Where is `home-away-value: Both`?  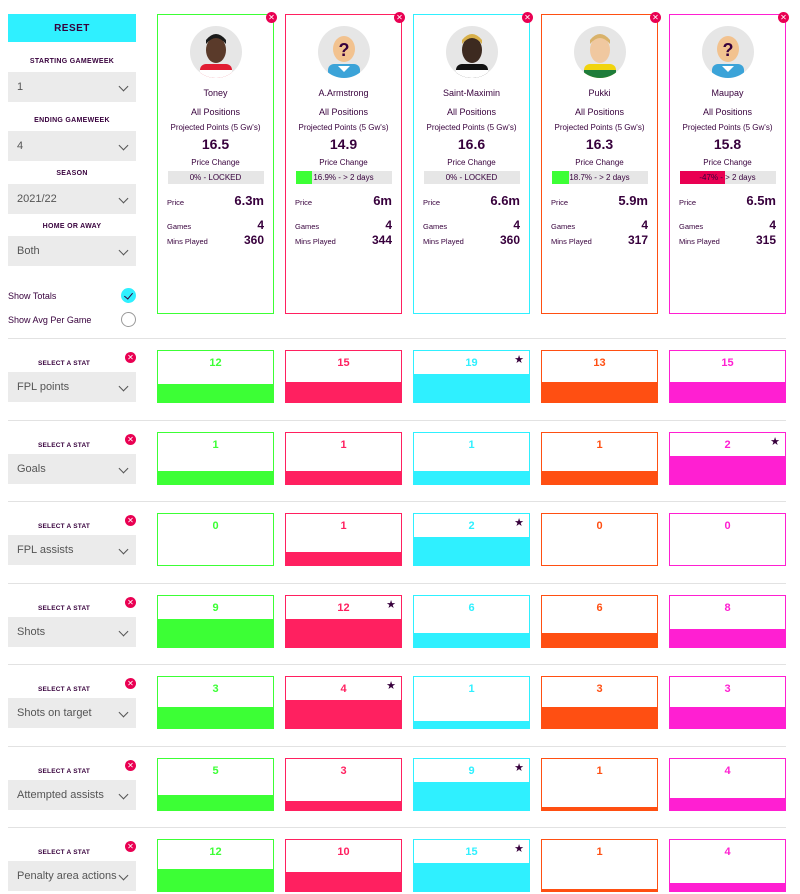
home-away-value: Both is located at coordinates (28, 251).